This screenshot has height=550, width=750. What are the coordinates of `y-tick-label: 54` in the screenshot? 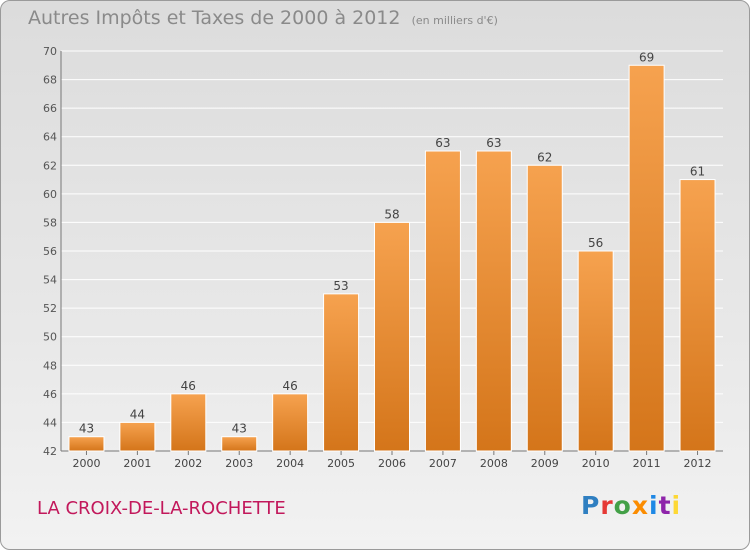 It's located at (50, 280).